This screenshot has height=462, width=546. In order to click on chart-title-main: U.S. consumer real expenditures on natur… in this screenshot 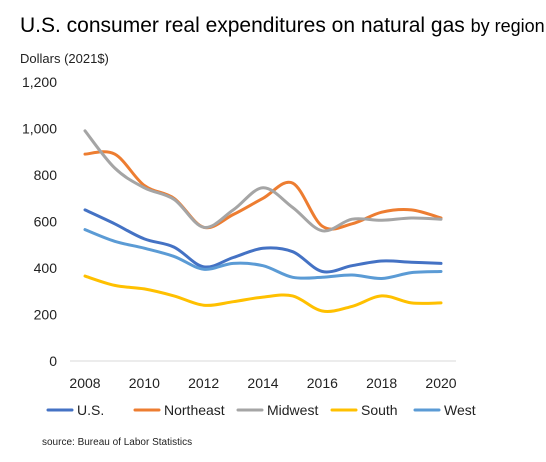, I will do `click(242, 25)`.